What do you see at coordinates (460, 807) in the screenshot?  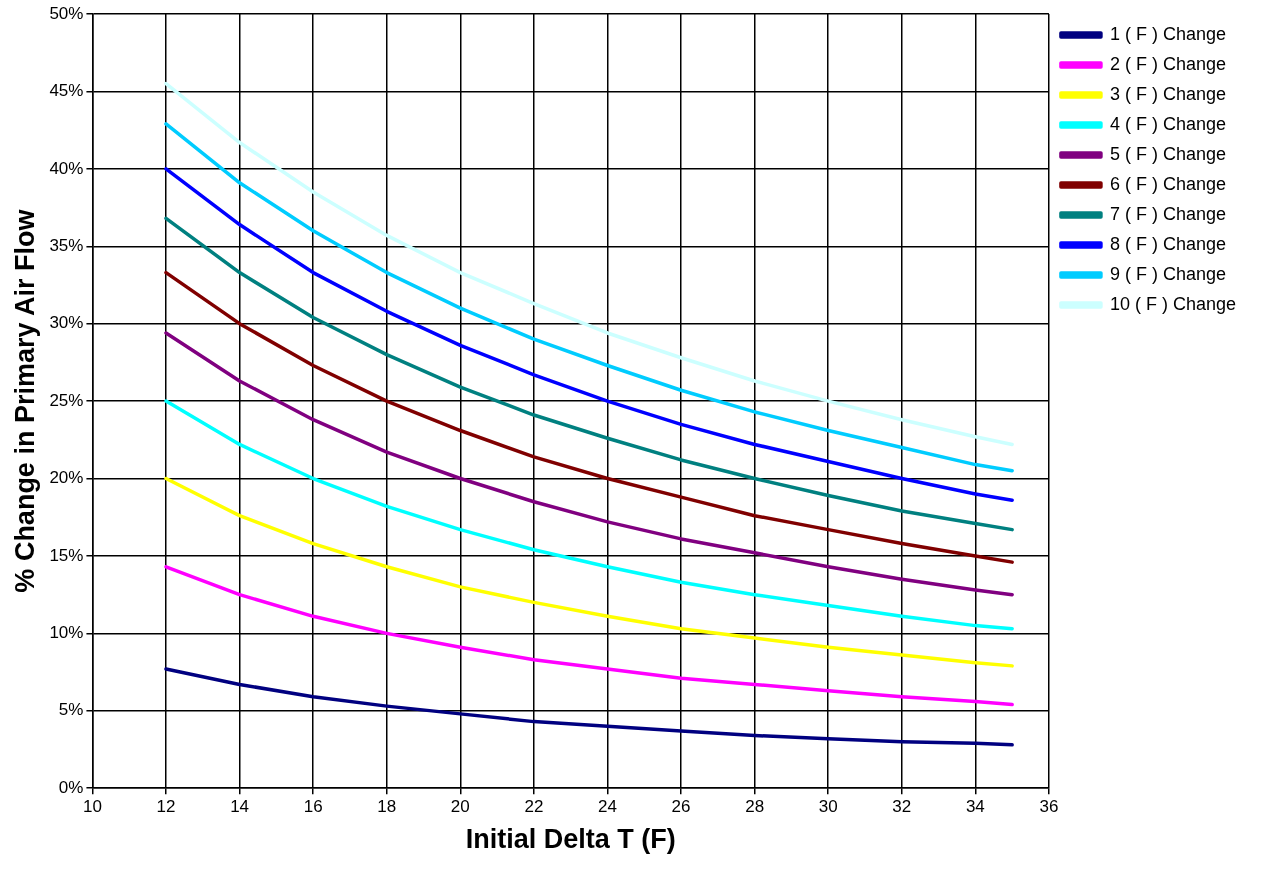 I see `x-tick-label: 20` at bounding box center [460, 807].